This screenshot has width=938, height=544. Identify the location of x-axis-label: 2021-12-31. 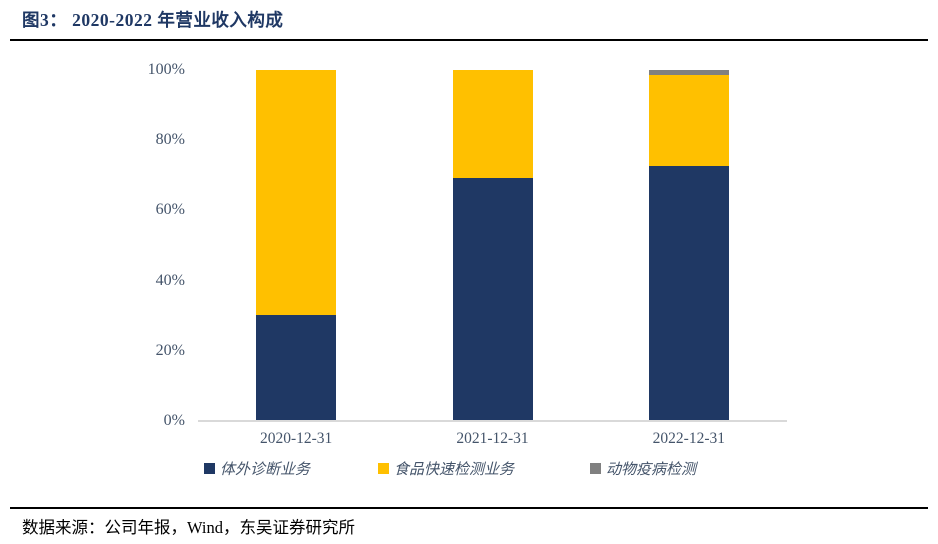
(492, 438).